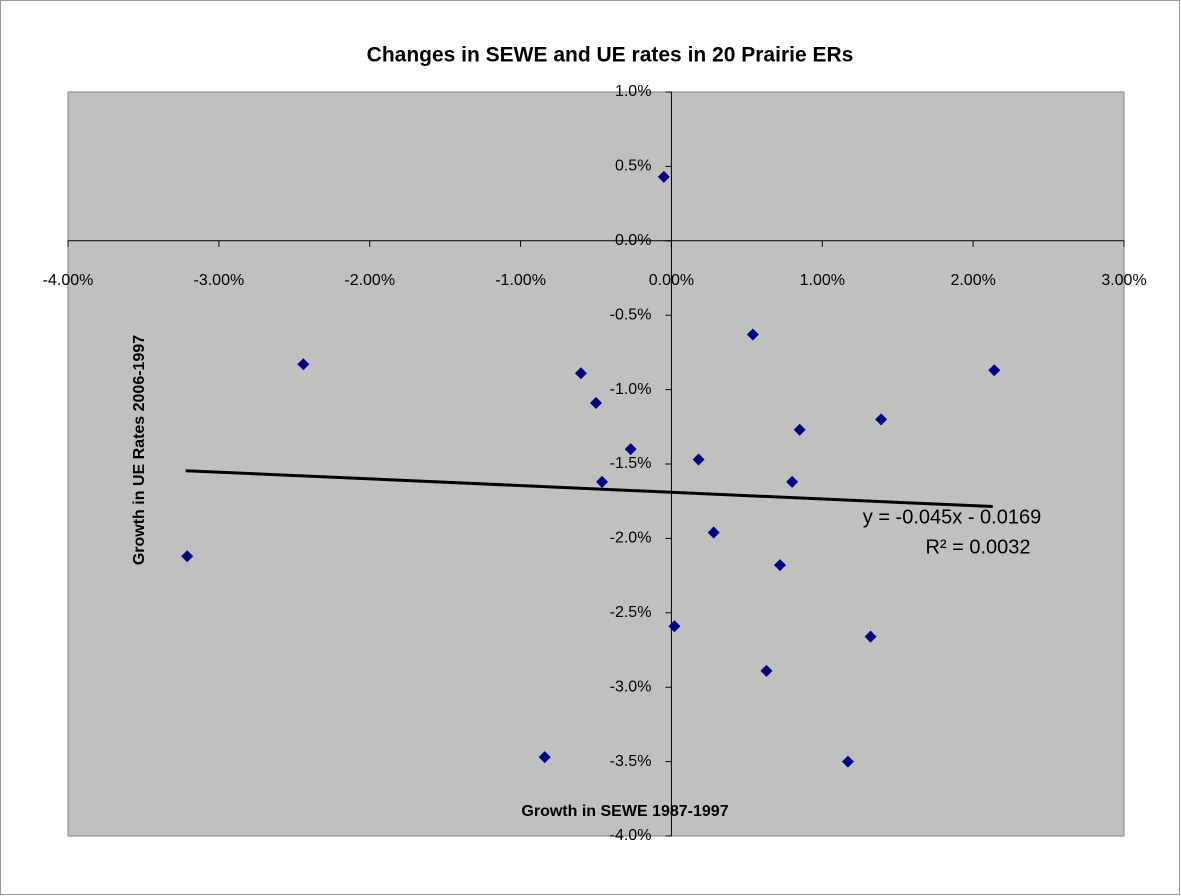  What do you see at coordinates (633, 91) in the screenshot?
I see `y-tick-label: 1.0%` at bounding box center [633, 91].